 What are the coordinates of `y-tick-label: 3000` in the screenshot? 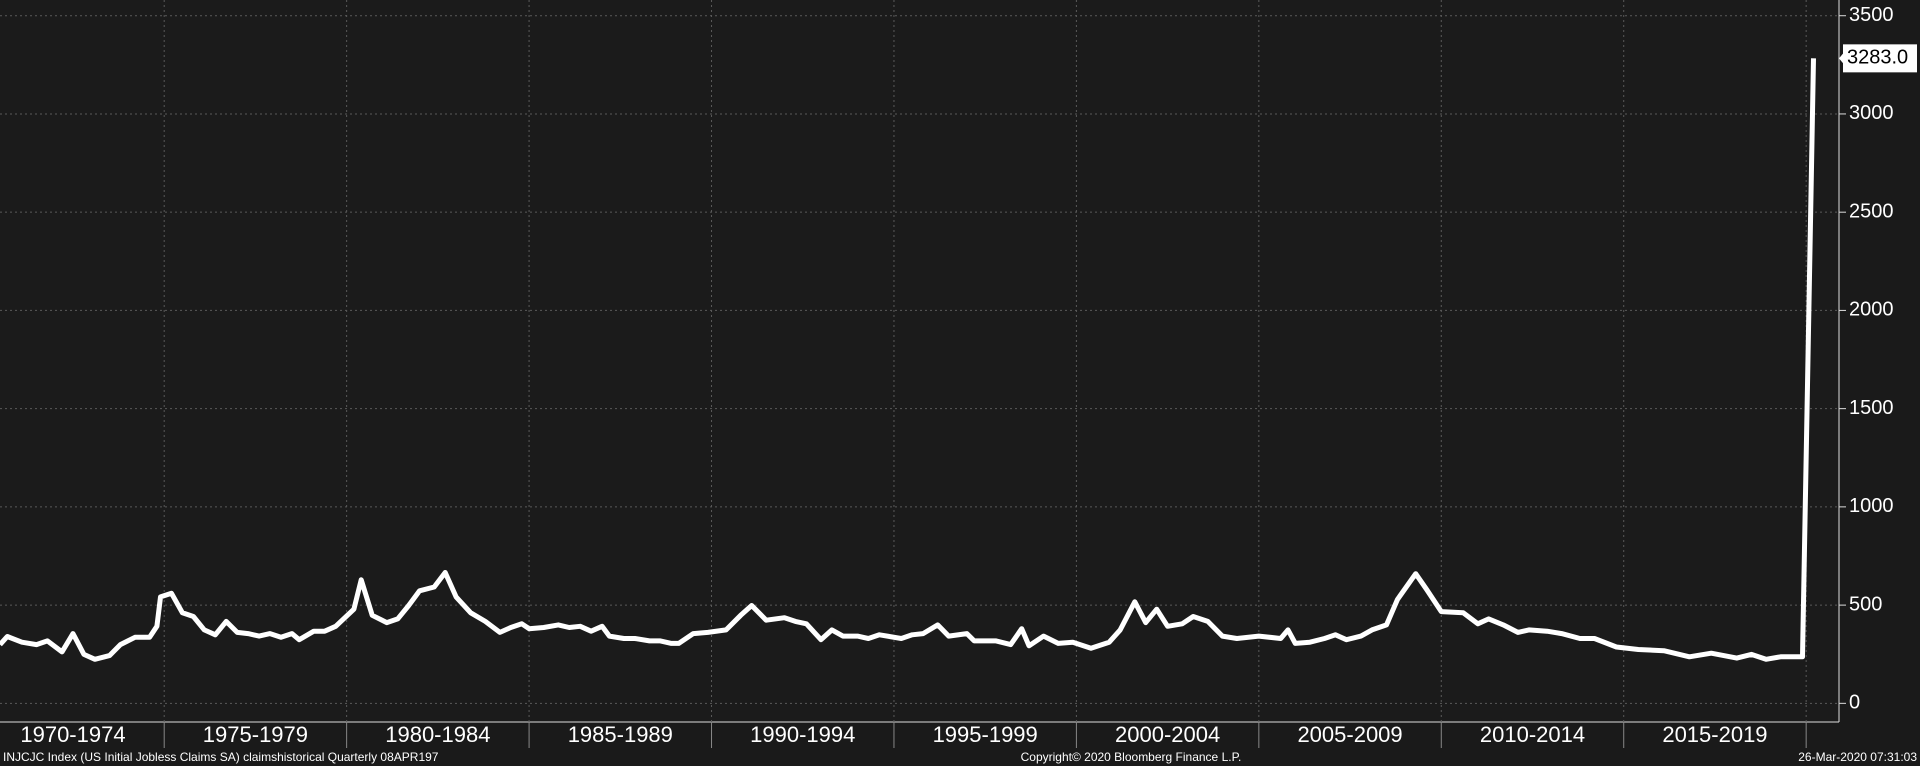 It's located at (1871, 113).